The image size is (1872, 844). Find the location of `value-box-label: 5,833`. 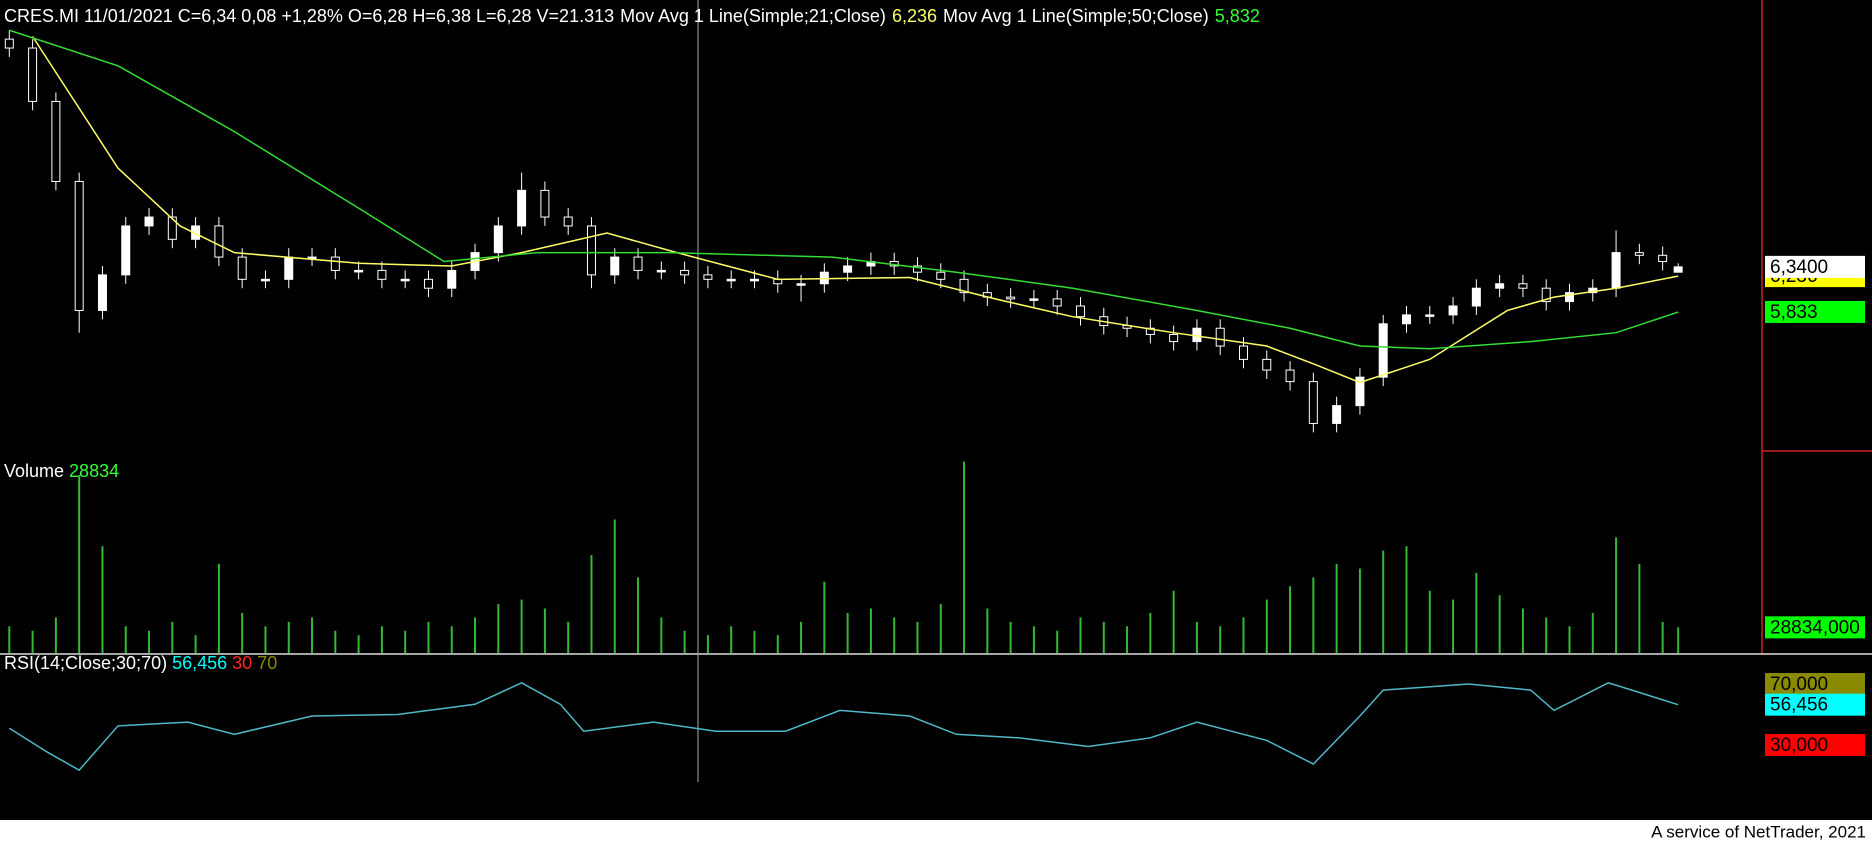

value-box-label: 5,833 is located at coordinates (1794, 312).